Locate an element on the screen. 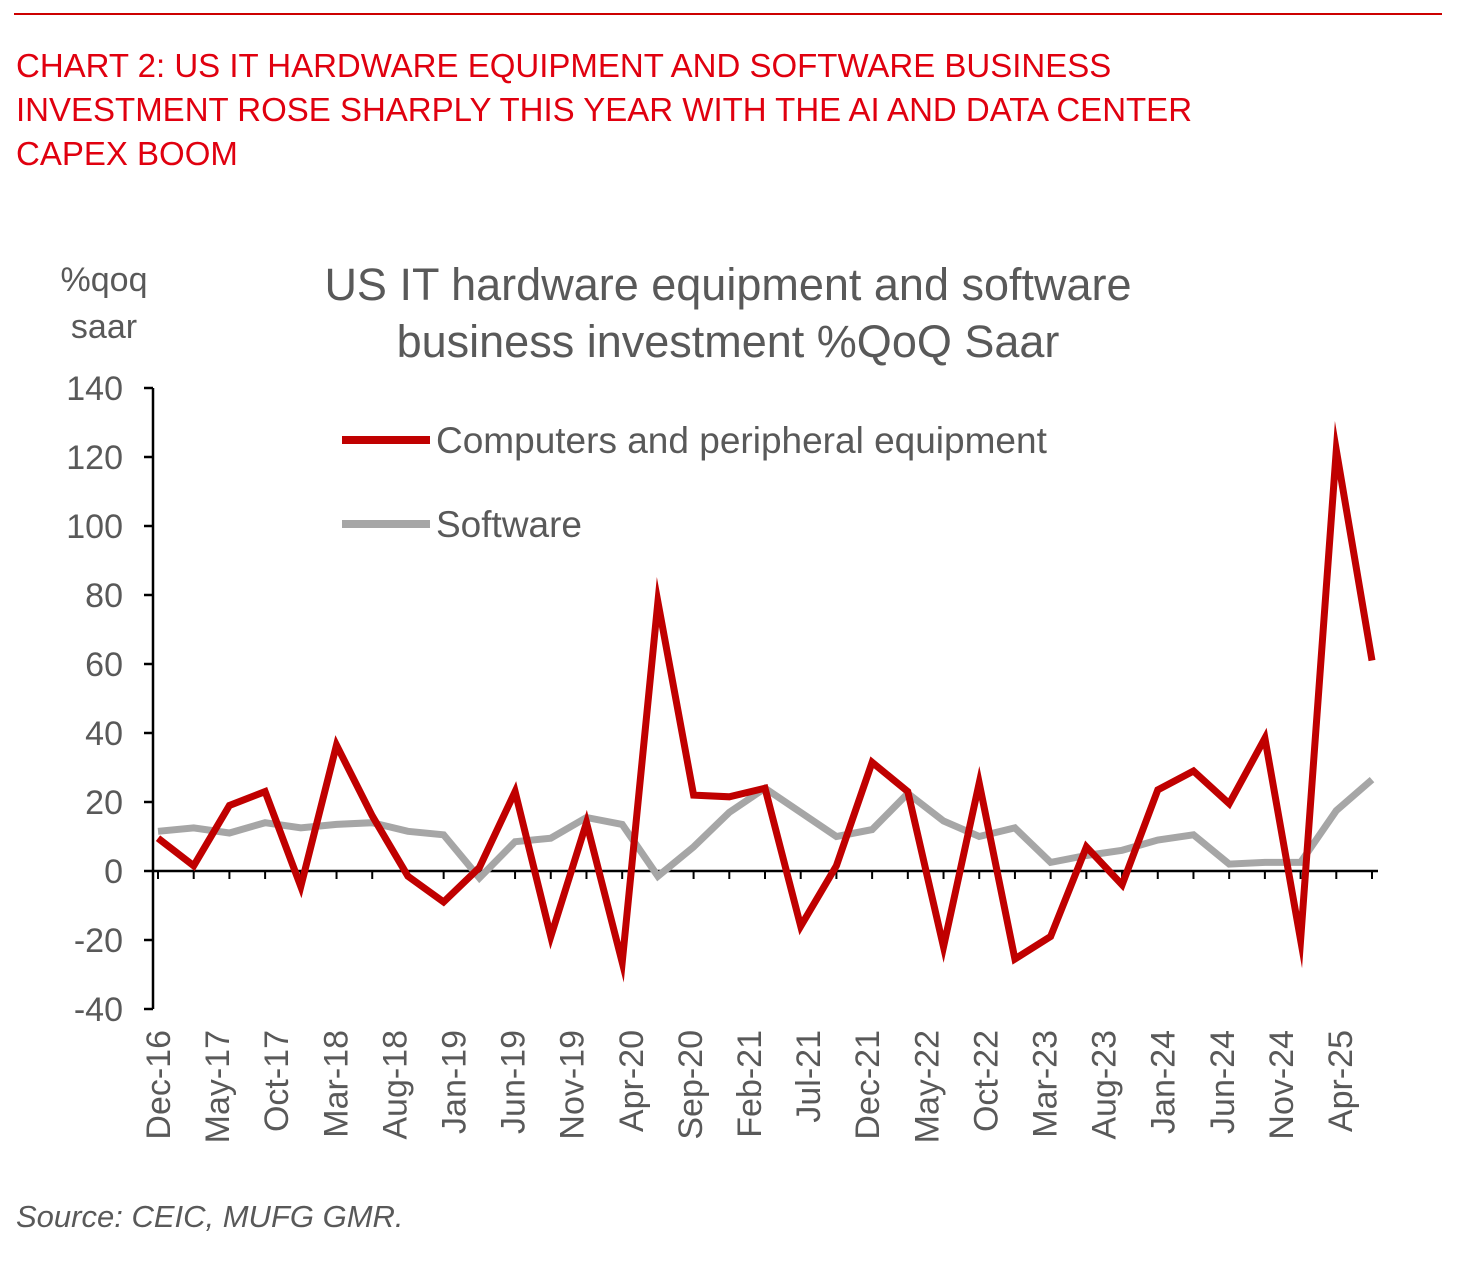  x-tick-label: Oct-22 is located at coordinates (986, 1081).